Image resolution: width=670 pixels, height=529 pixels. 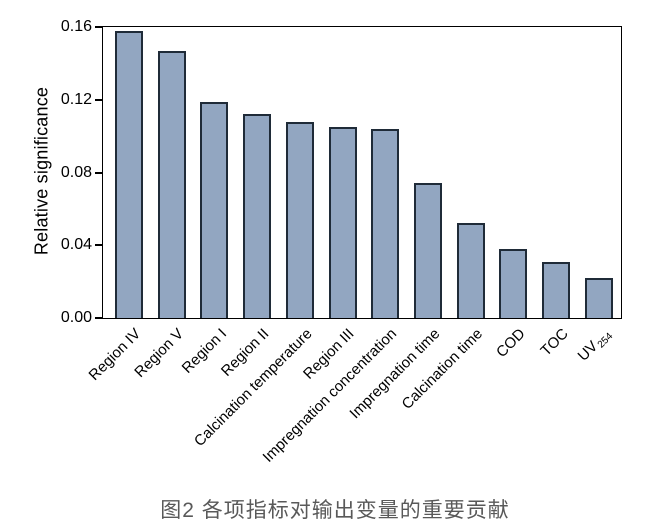 I want to click on x-tick-label: TOC, so click(x=554, y=342).